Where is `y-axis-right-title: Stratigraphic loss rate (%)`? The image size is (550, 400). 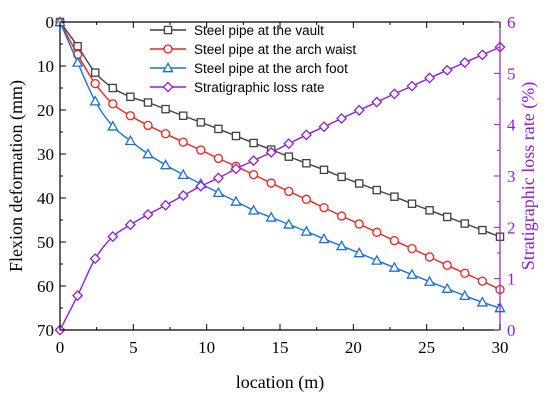 y-axis-right-title: Stratigraphic loss rate (%) is located at coordinates (528, 176).